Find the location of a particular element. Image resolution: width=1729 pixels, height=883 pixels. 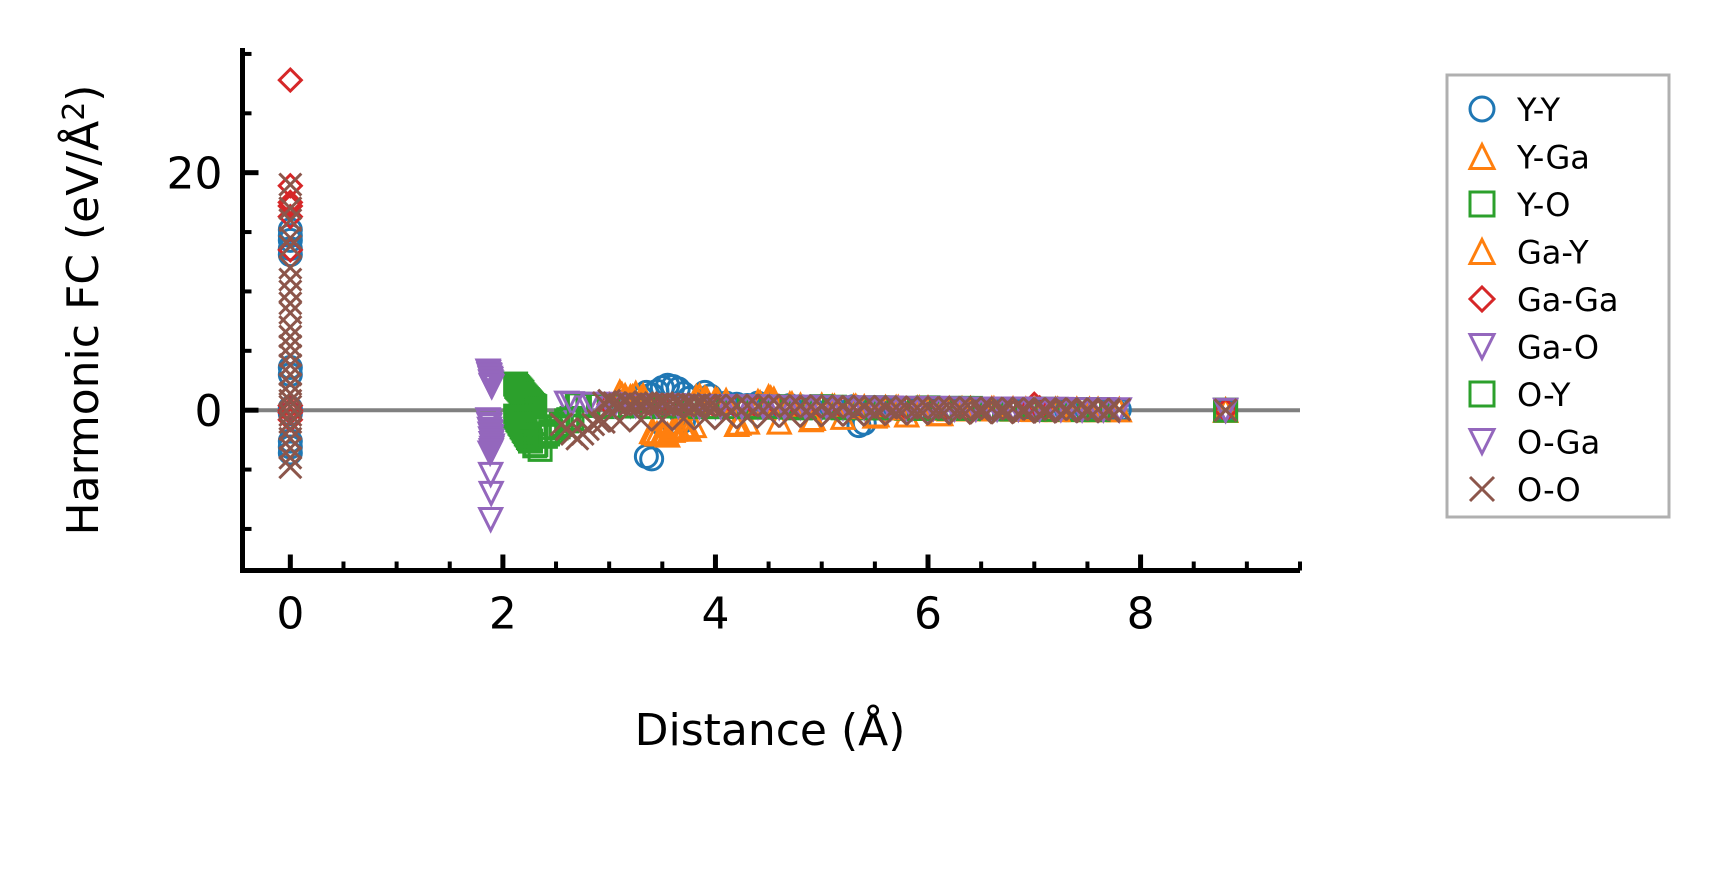

legend-marker-o-y is located at coordinates (1482, 394).